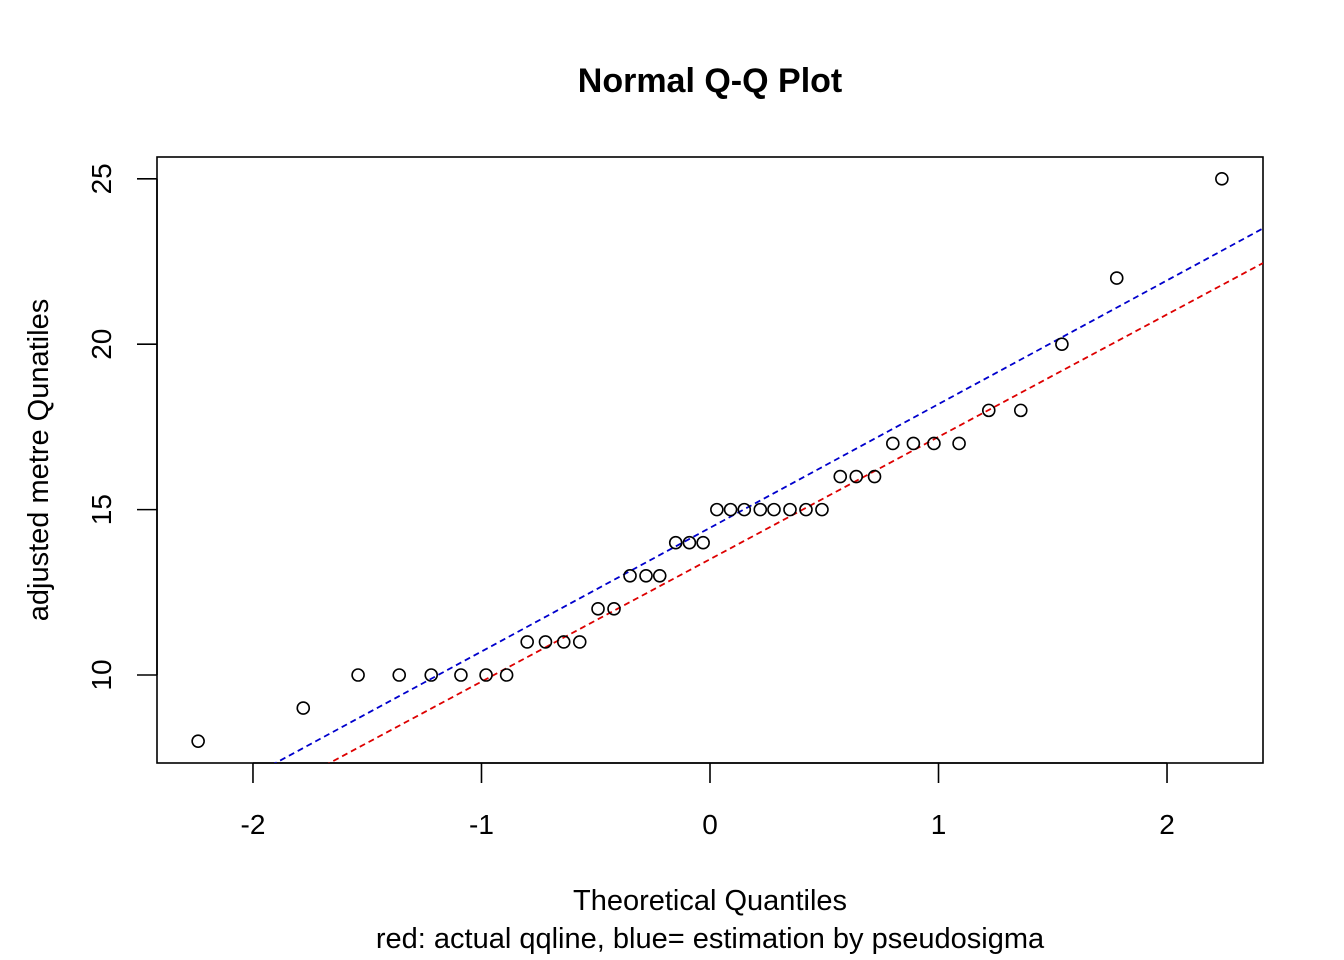  Describe the element at coordinates (39, 460) in the screenshot. I see `y-axis-label: adjusted metre Qunatiles` at that location.